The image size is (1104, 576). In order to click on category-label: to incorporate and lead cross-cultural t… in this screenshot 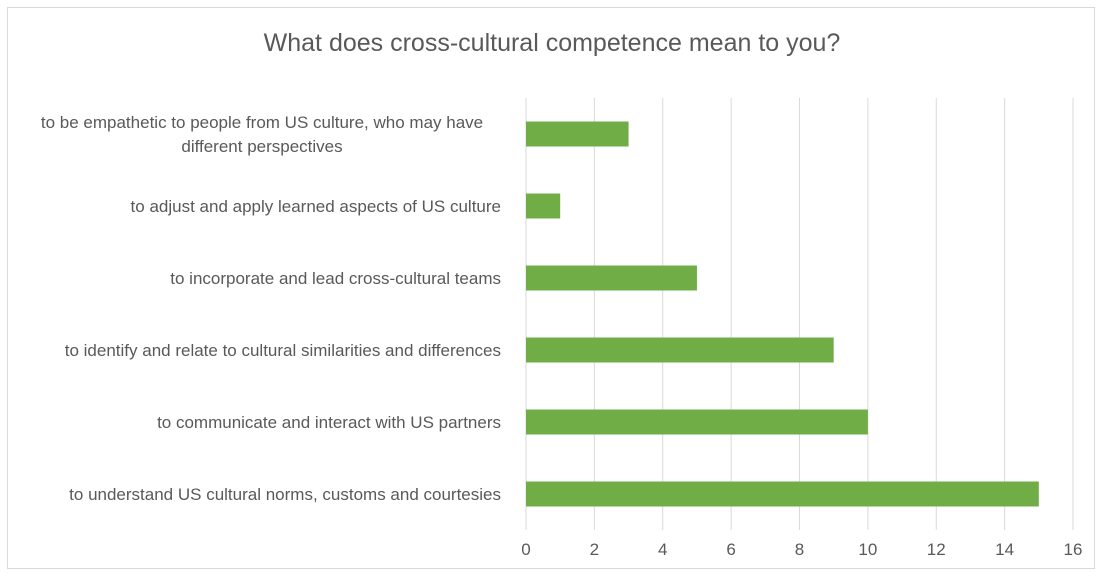, I will do `click(335, 278)`.